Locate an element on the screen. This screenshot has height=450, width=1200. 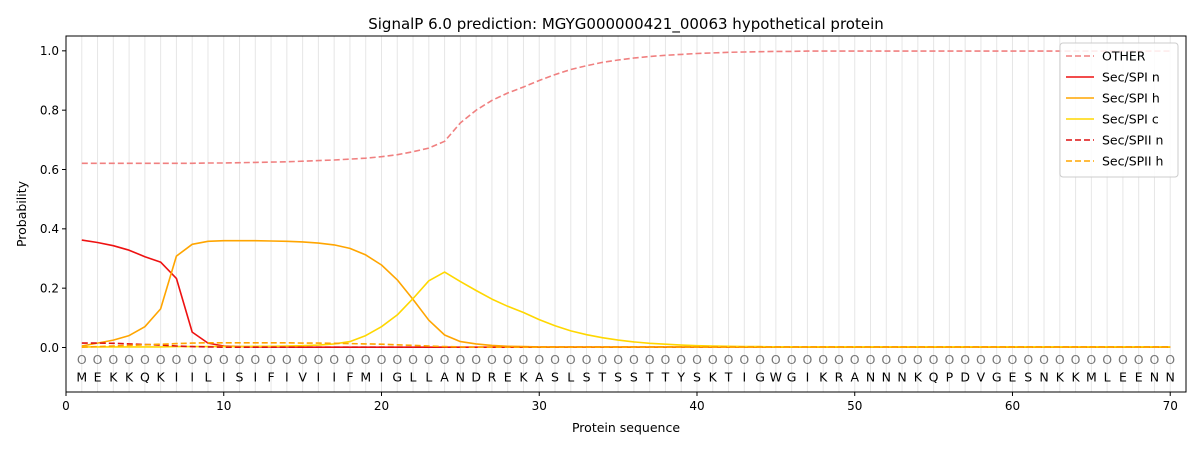
x-tick-label: 50 is located at coordinates (854, 406).